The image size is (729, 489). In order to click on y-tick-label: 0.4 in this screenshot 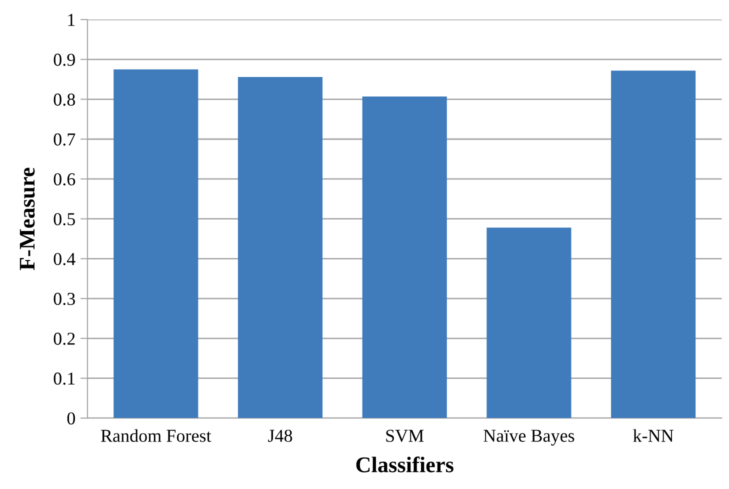, I will do `click(65, 259)`.